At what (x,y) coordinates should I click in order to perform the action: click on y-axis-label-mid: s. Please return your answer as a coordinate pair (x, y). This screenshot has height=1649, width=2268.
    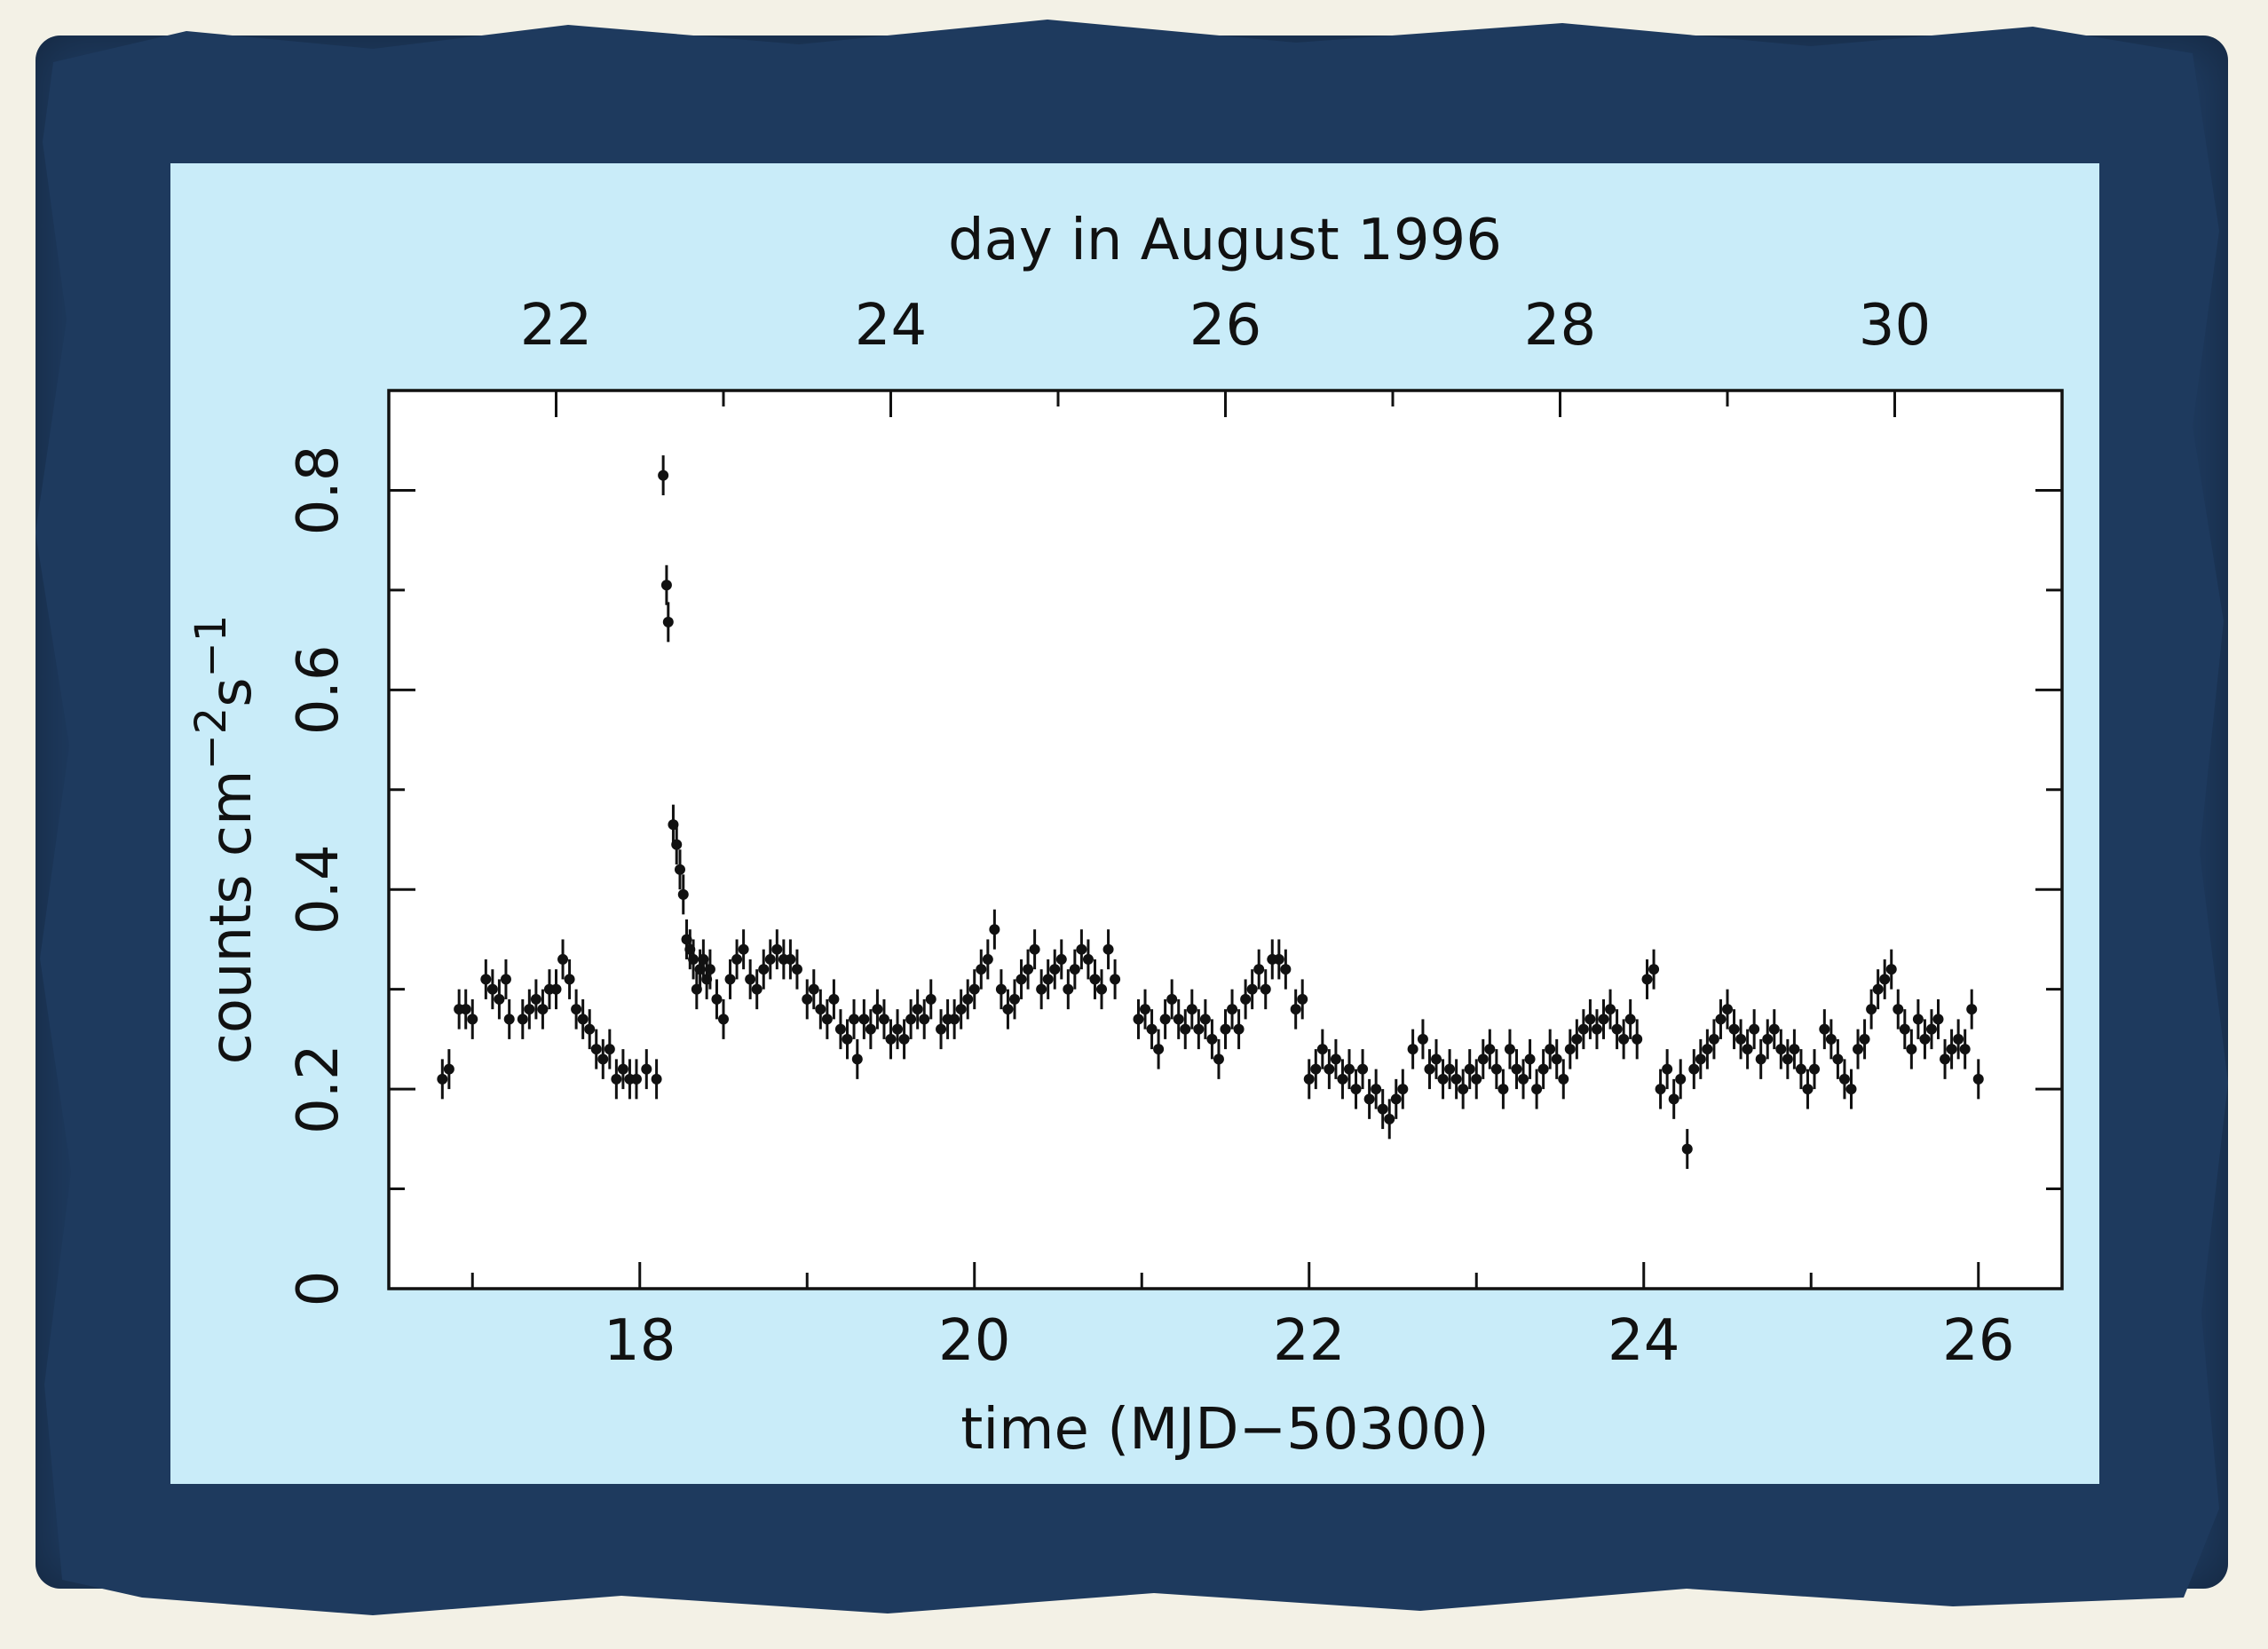
    Looking at the image, I should click on (232, 692).